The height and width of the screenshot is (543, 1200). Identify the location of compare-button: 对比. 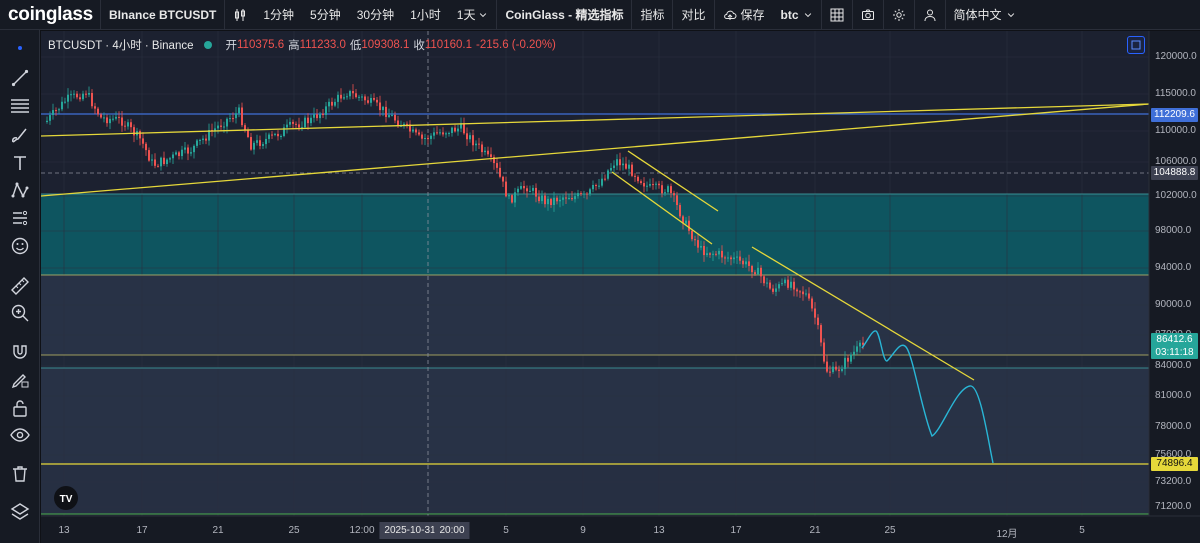
(692, 15).